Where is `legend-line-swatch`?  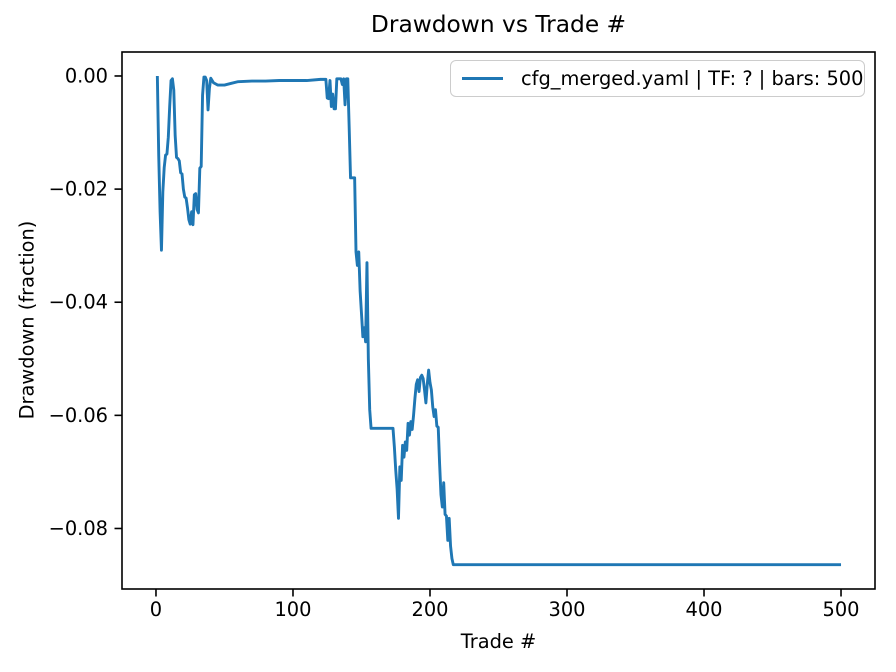
legend-line-swatch is located at coordinates (482, 78).